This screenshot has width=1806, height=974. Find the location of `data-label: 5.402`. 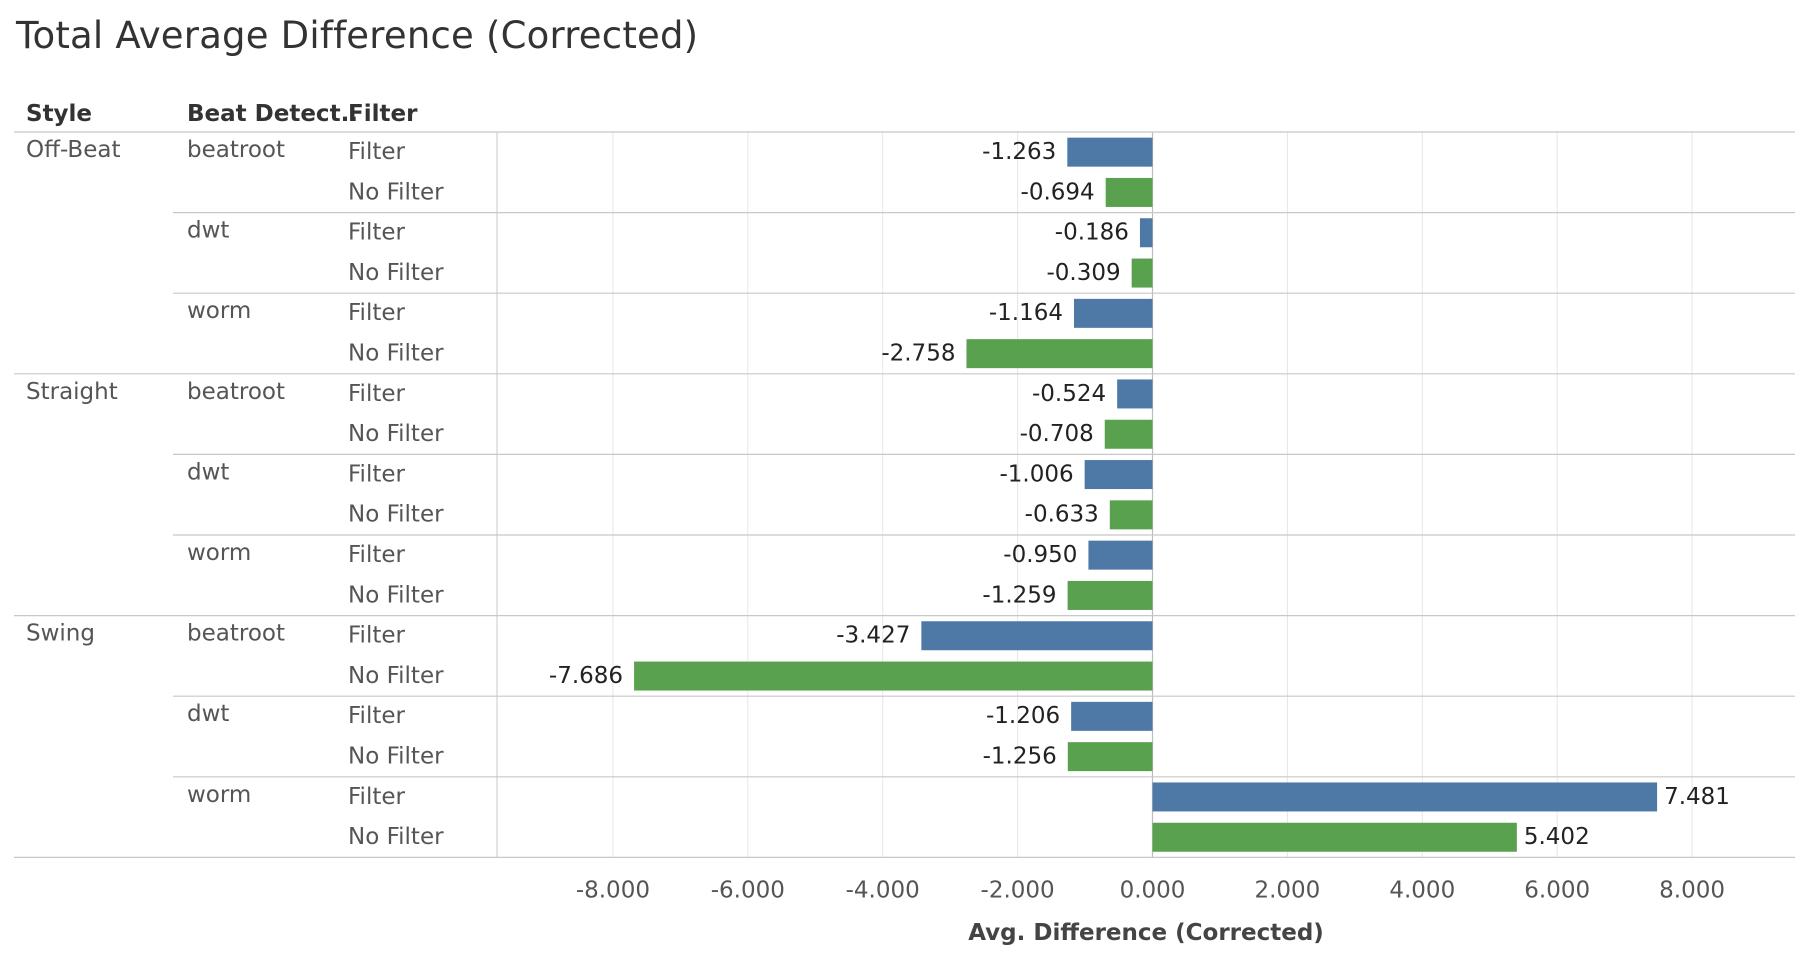

data-label: 5.402 is located at coordinates (1557, 837).